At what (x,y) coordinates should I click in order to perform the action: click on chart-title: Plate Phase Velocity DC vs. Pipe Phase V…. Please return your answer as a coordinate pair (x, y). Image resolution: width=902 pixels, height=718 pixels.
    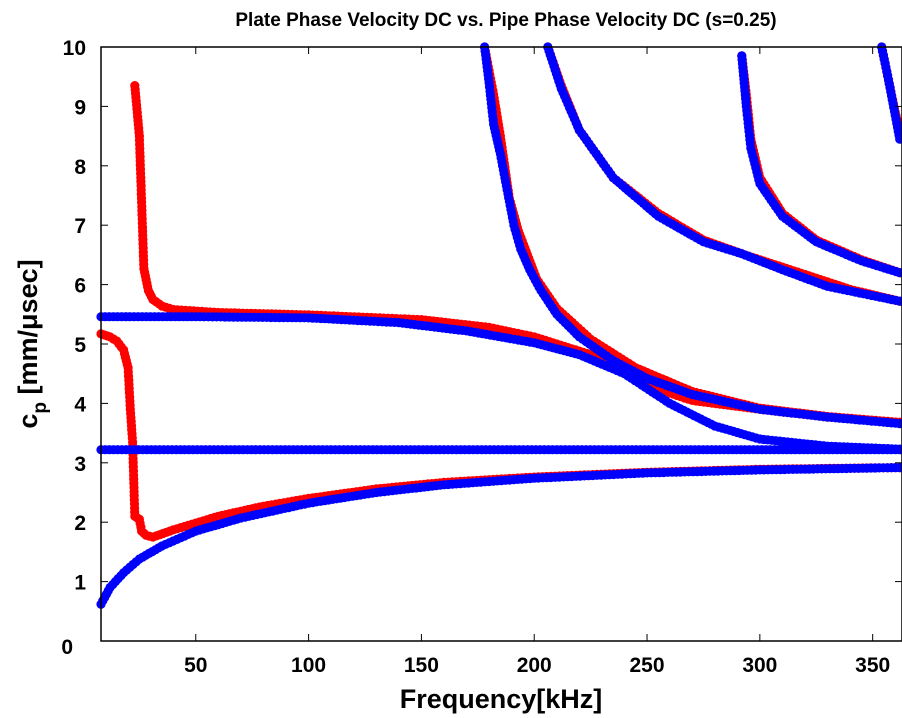
    Looking at the image, I should click on (505, 20).